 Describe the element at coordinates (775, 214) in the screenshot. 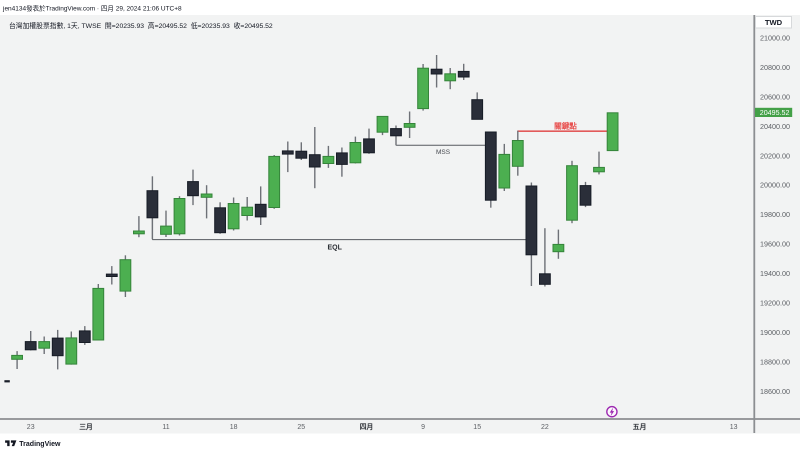

I see `svg-text: 19800.00` at that location.